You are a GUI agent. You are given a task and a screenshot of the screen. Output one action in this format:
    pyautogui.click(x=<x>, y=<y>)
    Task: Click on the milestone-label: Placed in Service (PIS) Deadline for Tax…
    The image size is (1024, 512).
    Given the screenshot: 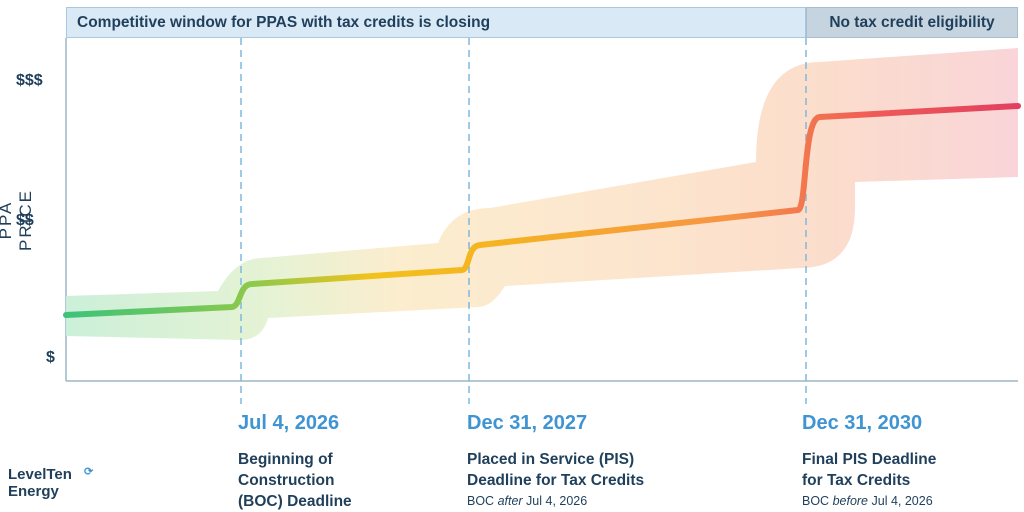 What is the action you would take?
    pyautogui.click(x=556, y=470)
    